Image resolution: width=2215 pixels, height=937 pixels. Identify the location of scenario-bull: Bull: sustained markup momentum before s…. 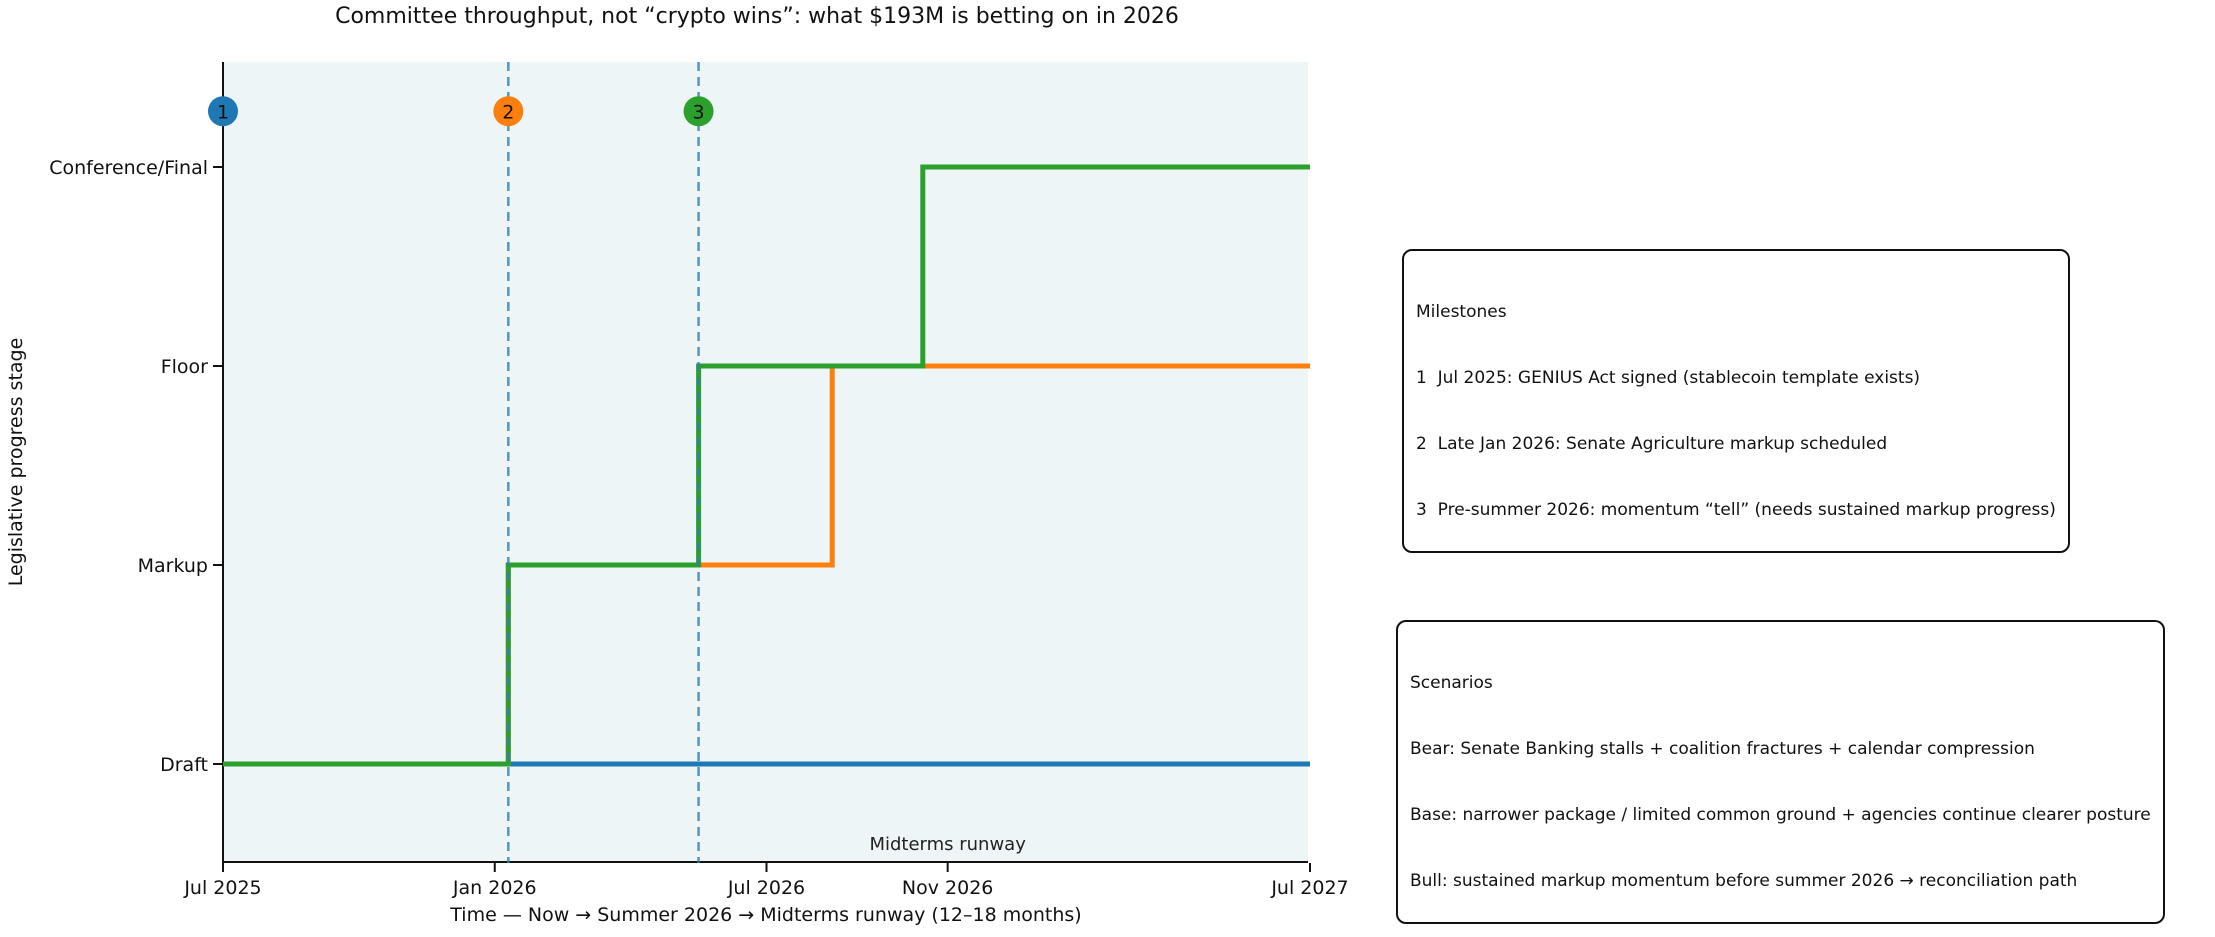
(1744, 881).